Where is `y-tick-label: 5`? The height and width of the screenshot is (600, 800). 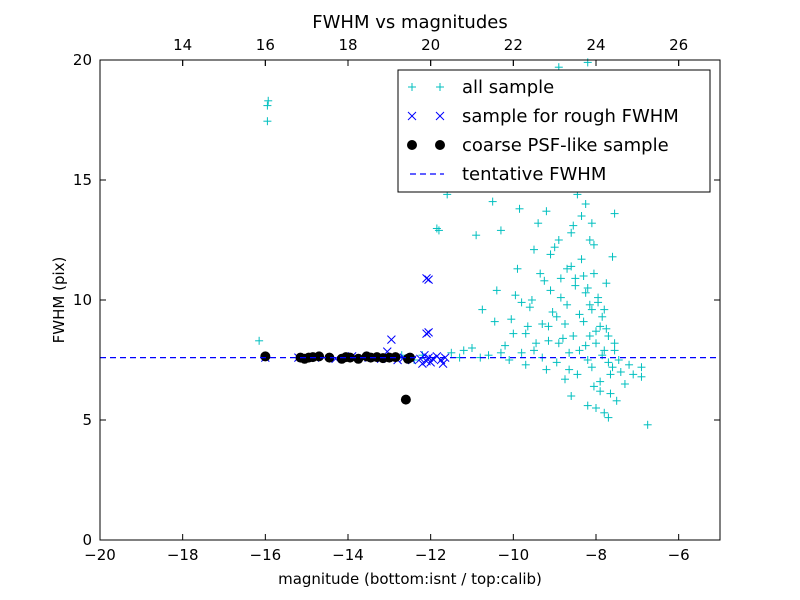 y-tick-label: 5 is located at coordinates (87, 420).